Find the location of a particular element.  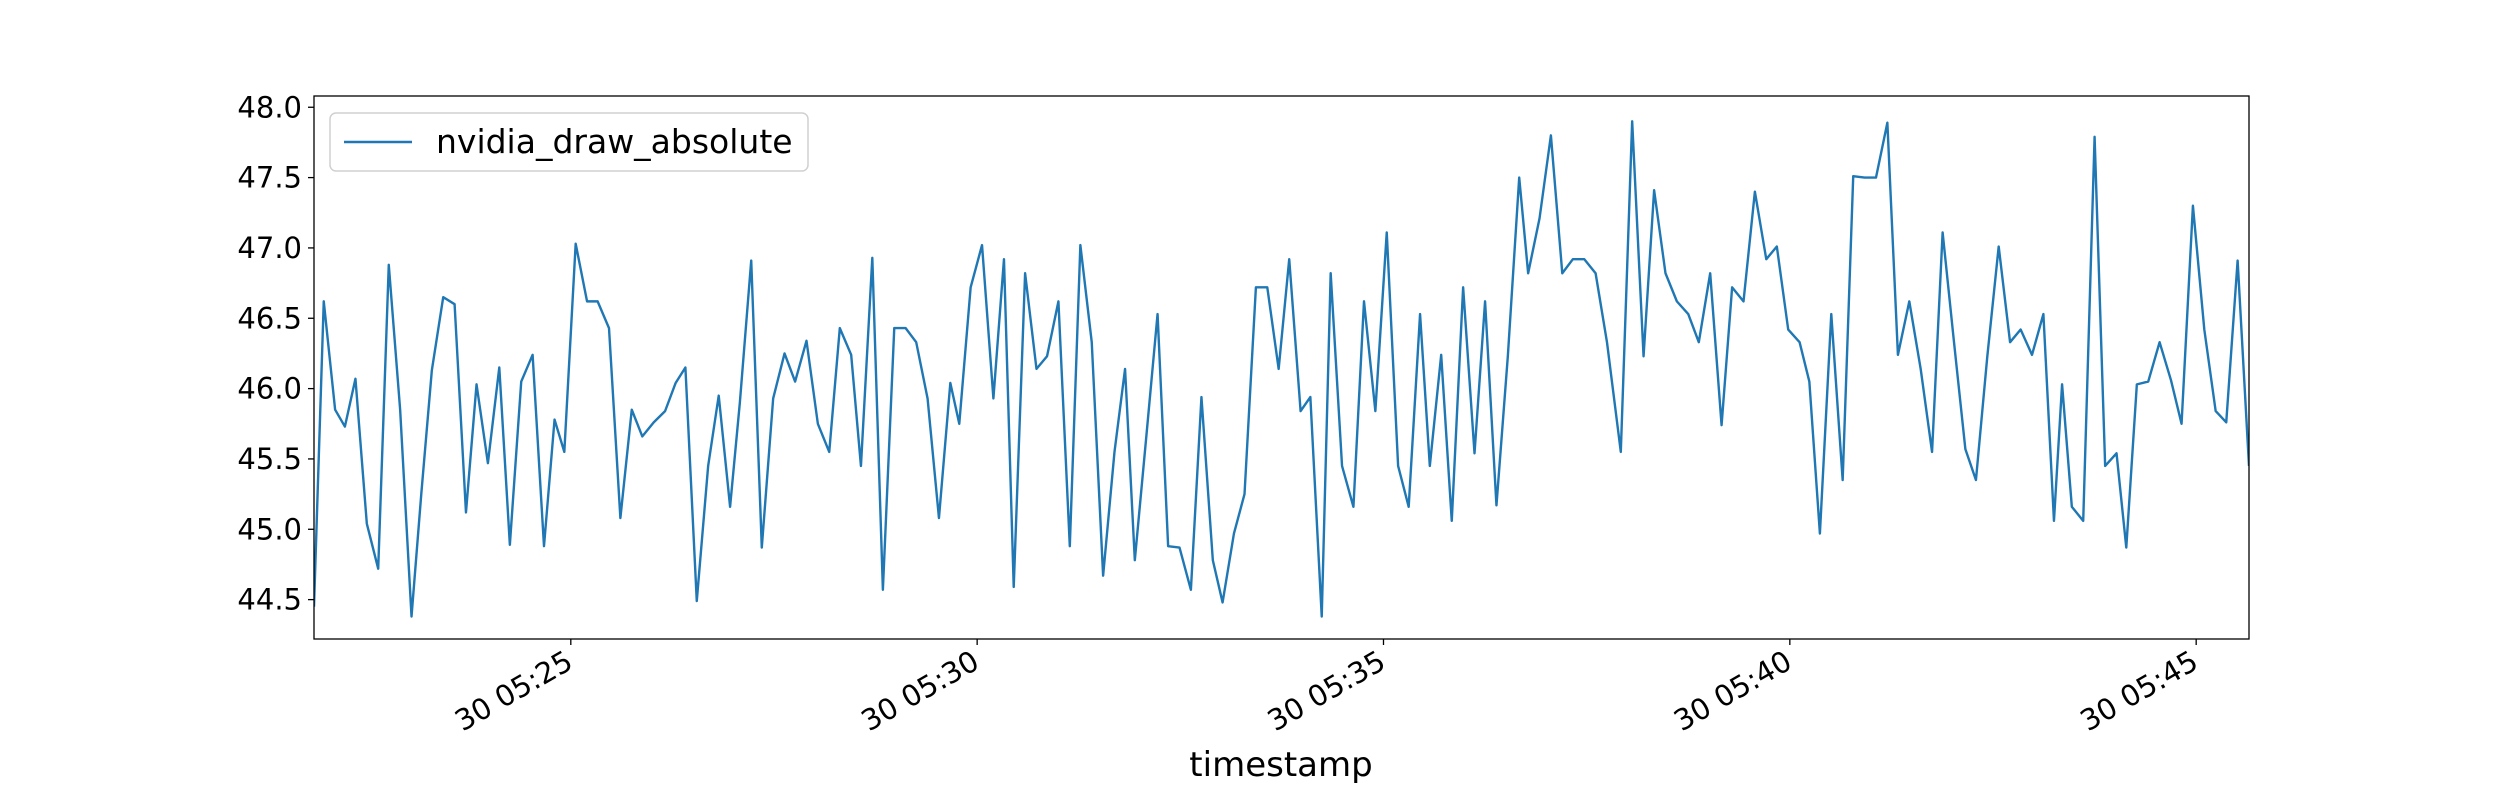

y-tick-label: 45.5 is located at coordinates (269, 459).